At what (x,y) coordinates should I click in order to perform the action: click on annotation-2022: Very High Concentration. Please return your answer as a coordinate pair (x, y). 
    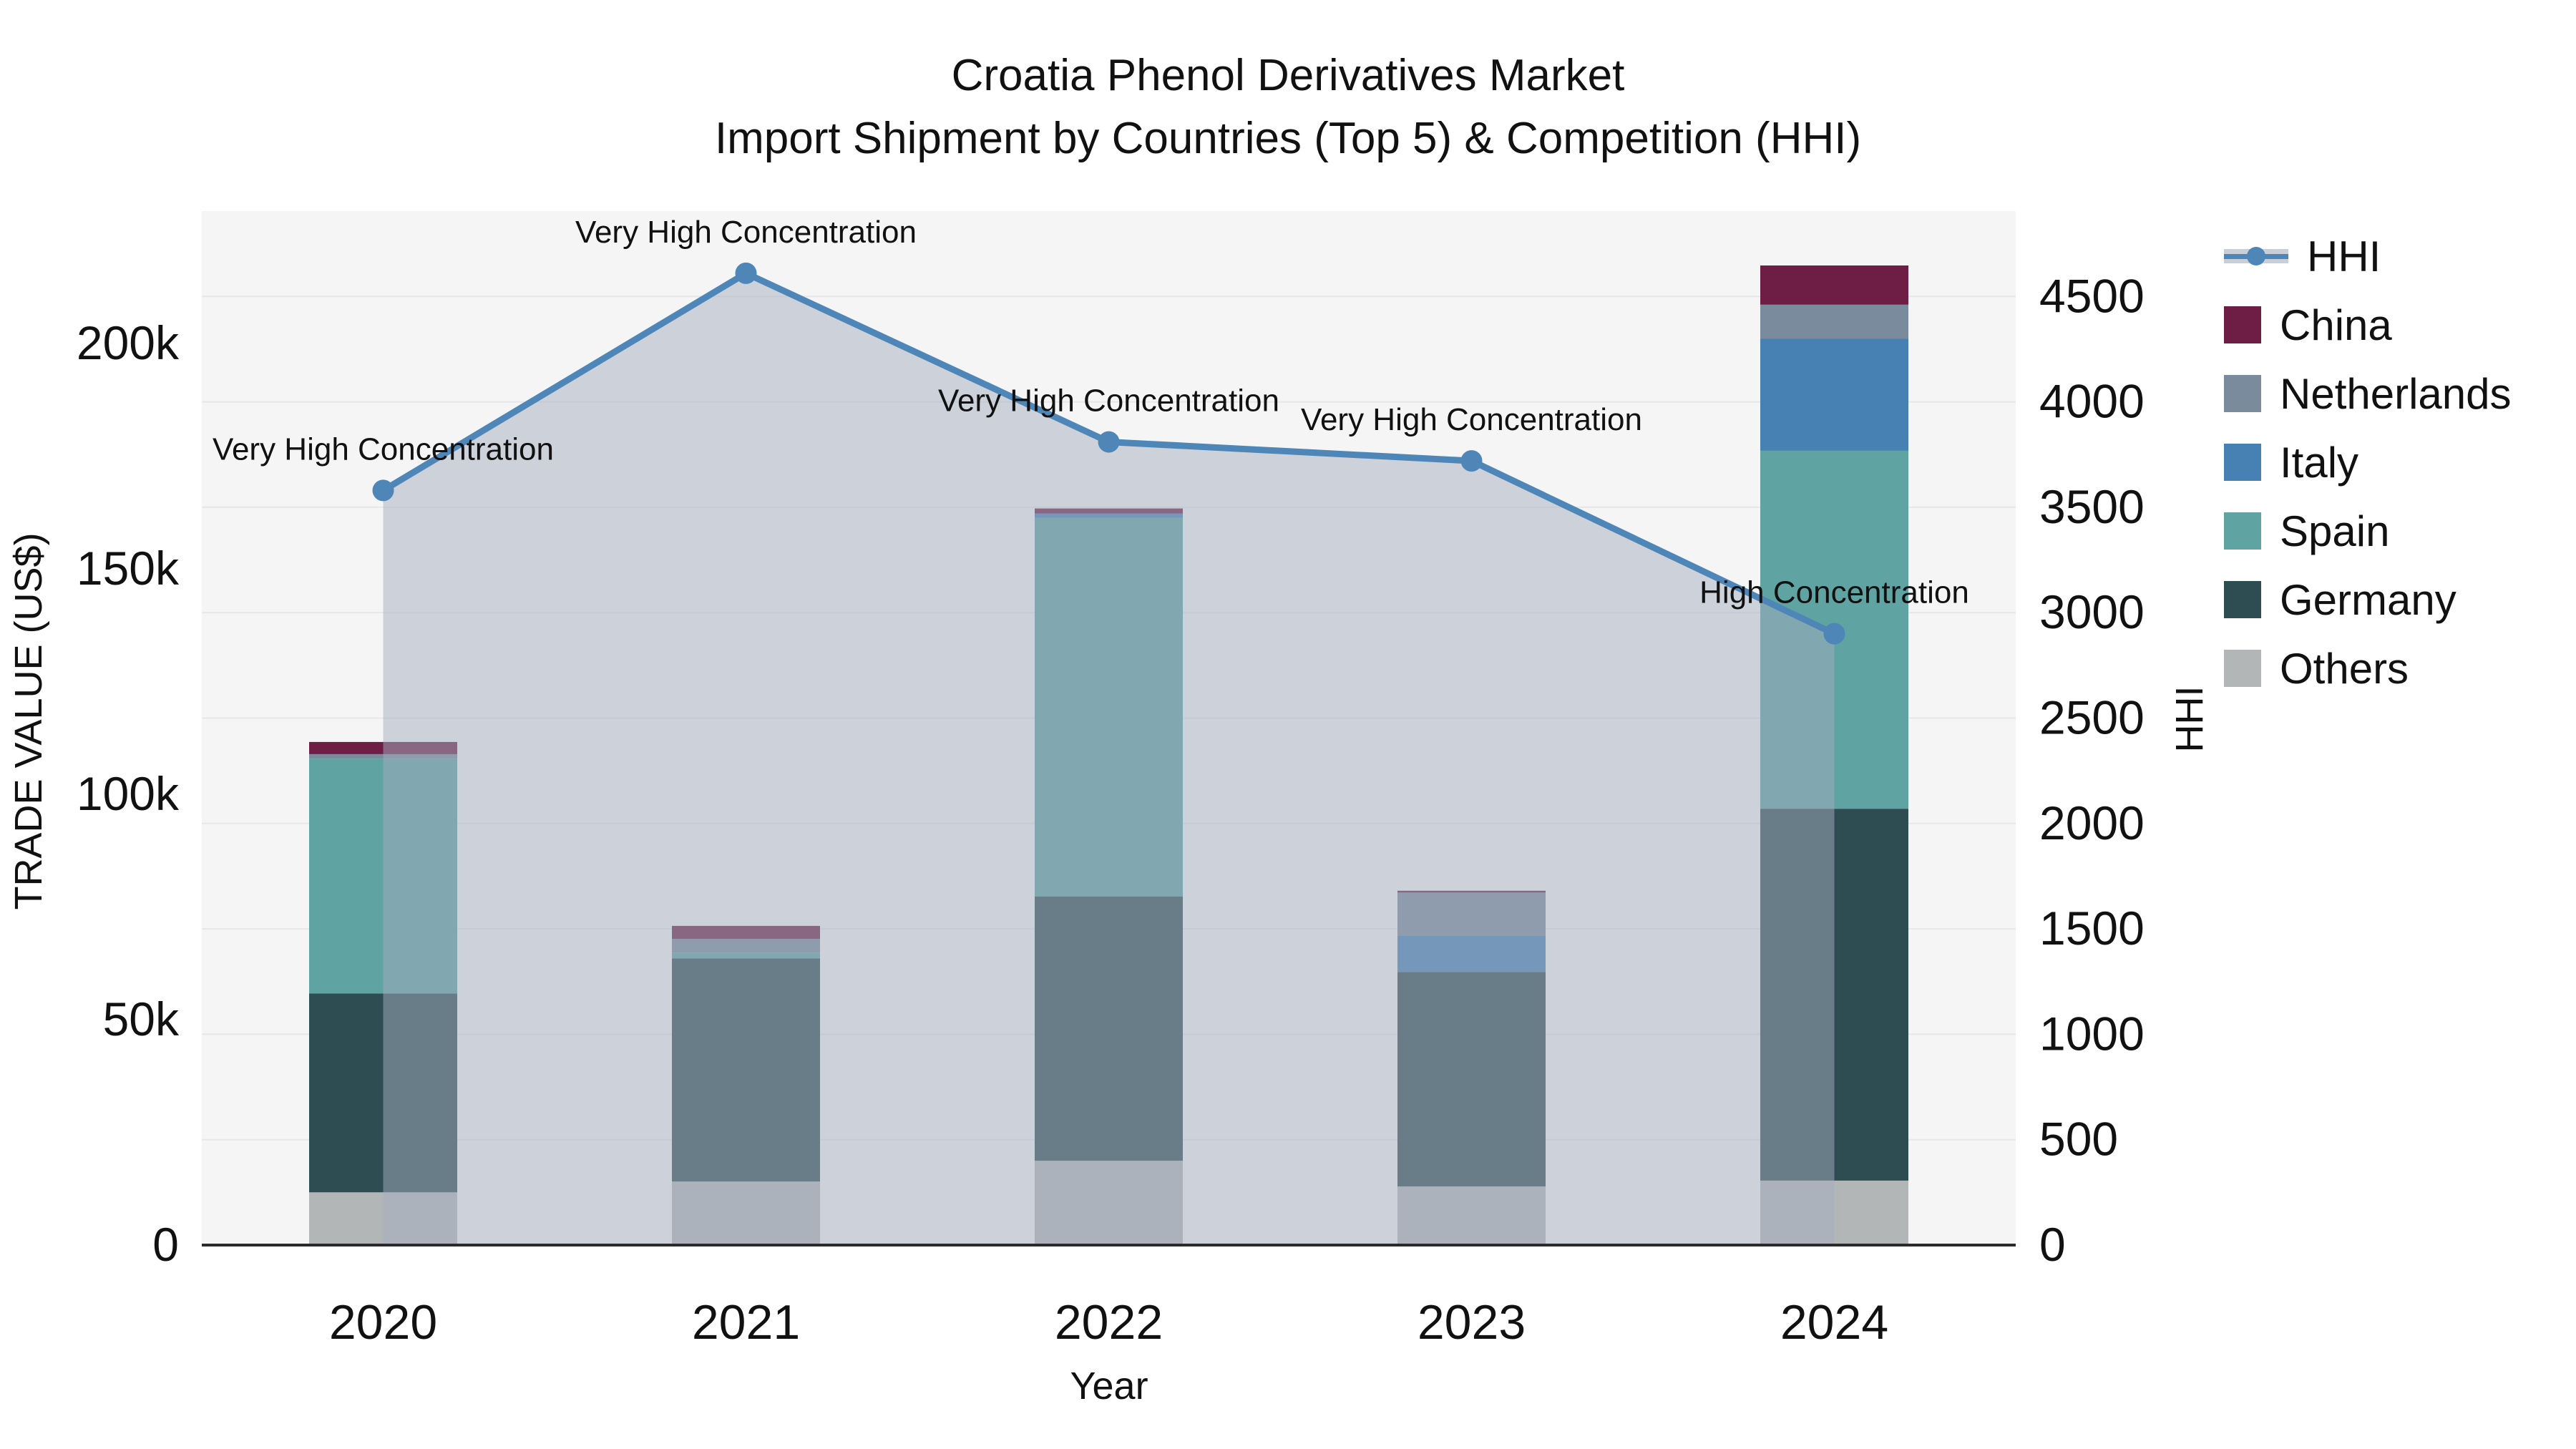
    Looking at the image, I should click on (1108, 401).